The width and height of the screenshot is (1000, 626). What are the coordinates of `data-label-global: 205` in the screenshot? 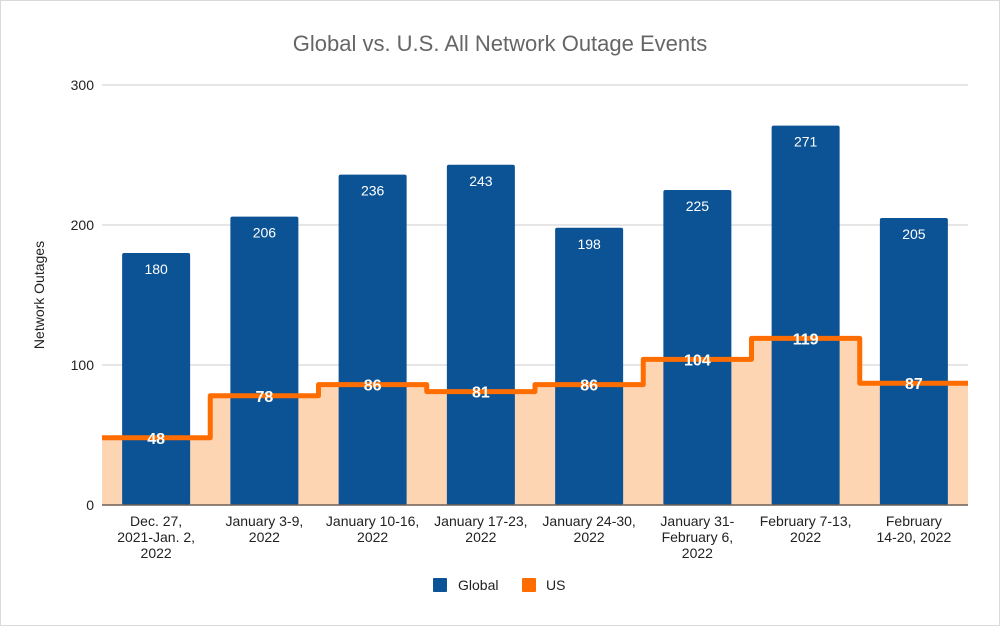 It's located at (914, 234).